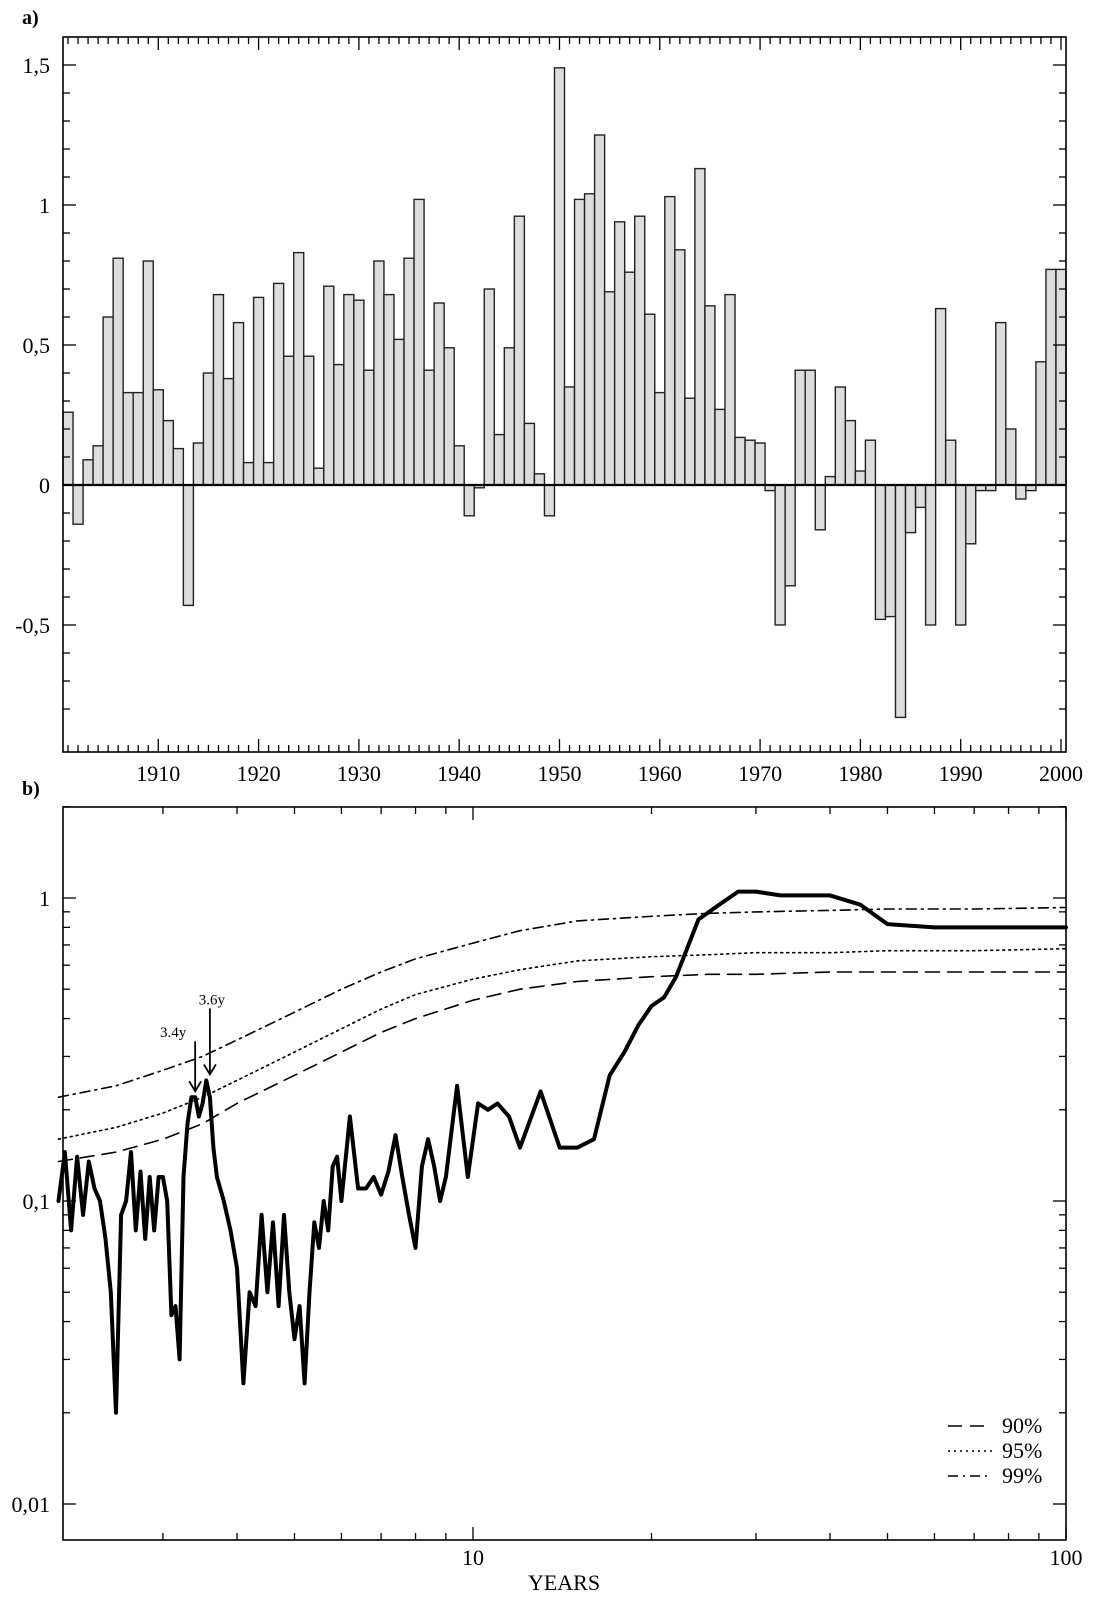 The width and height of the screenshot is (1118, 1599). I want to click on x-tick-label: 1910, so click(158, 773).